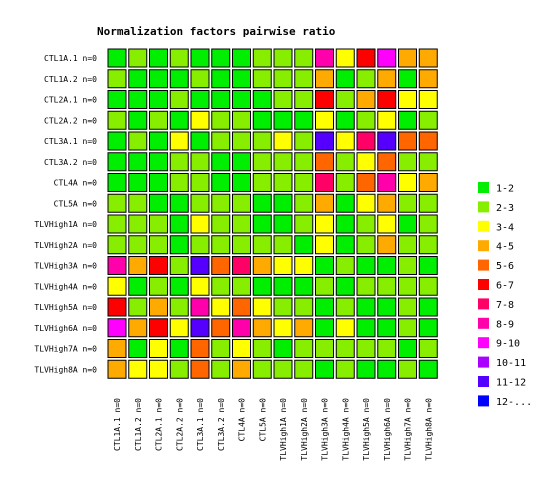 This screenshot has height=480, width=556. I want to click on row-label: CTL2A.1 n=0, so click(70, 100).